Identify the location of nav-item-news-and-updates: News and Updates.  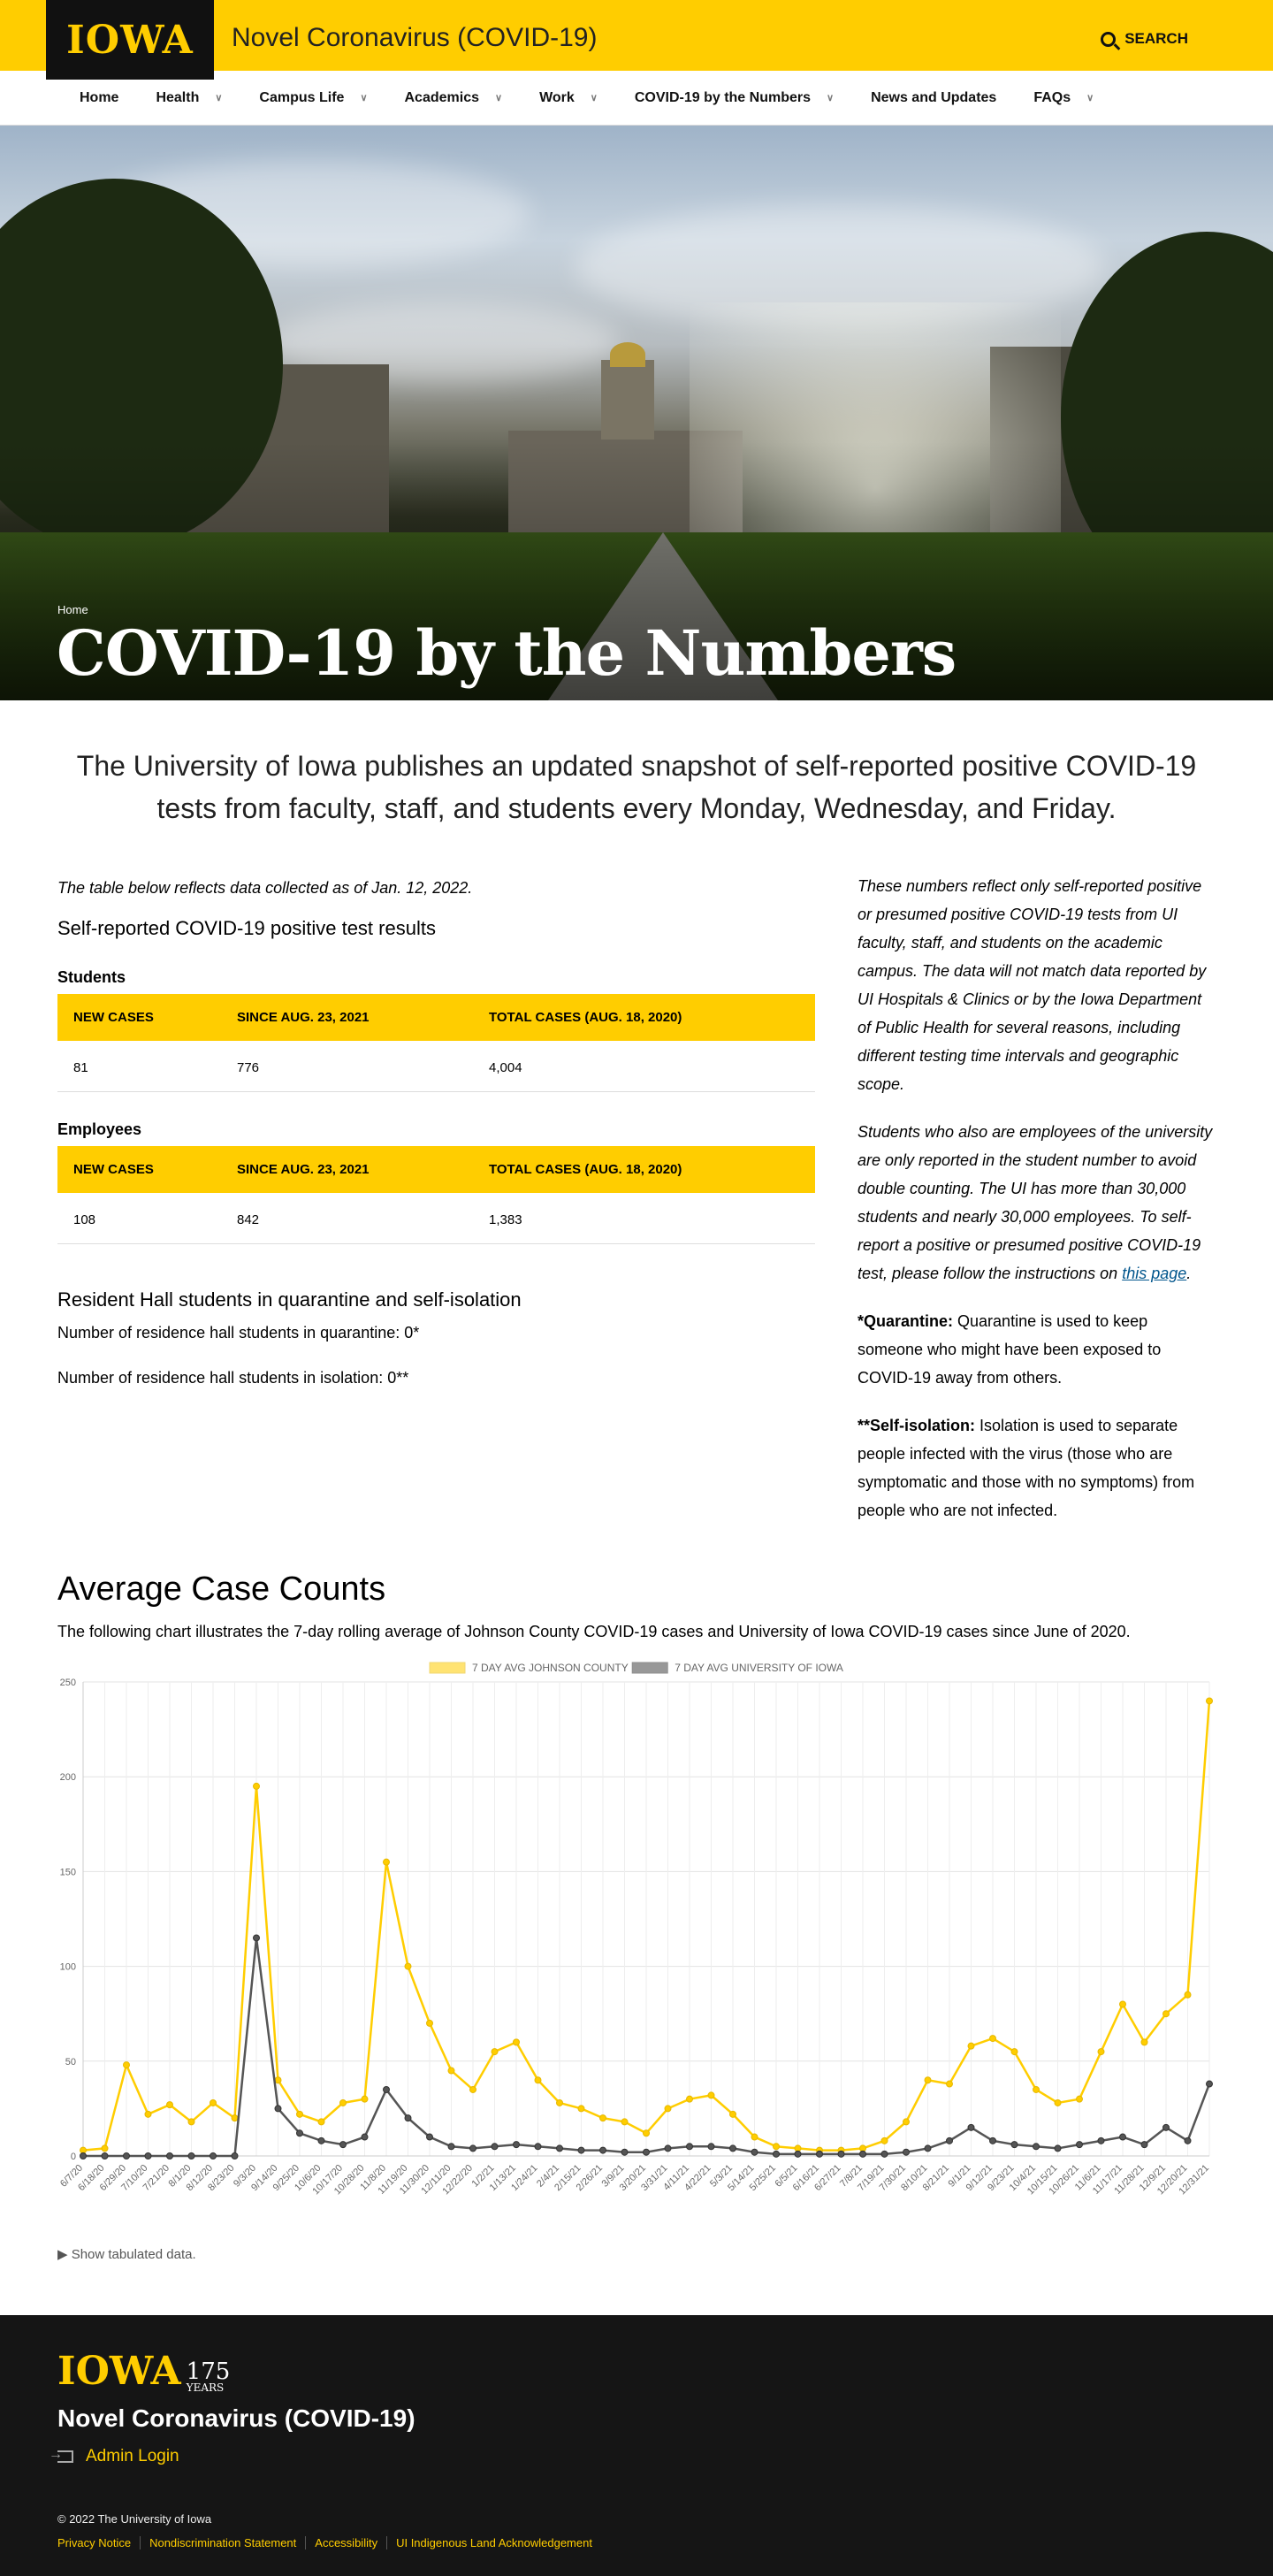
(933, 98).